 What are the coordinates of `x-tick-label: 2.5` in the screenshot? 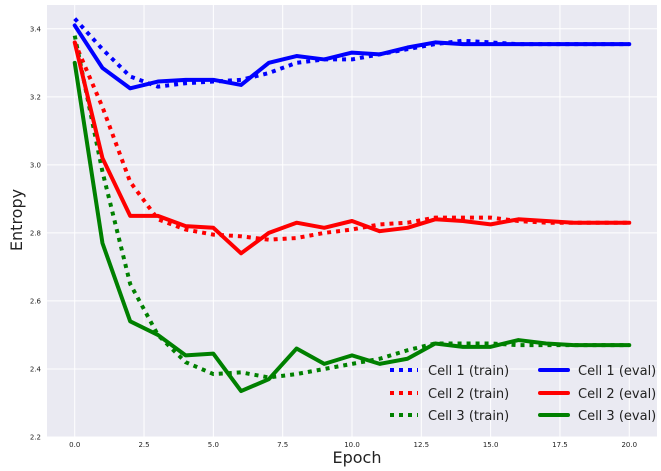 It's located at (143, 445).